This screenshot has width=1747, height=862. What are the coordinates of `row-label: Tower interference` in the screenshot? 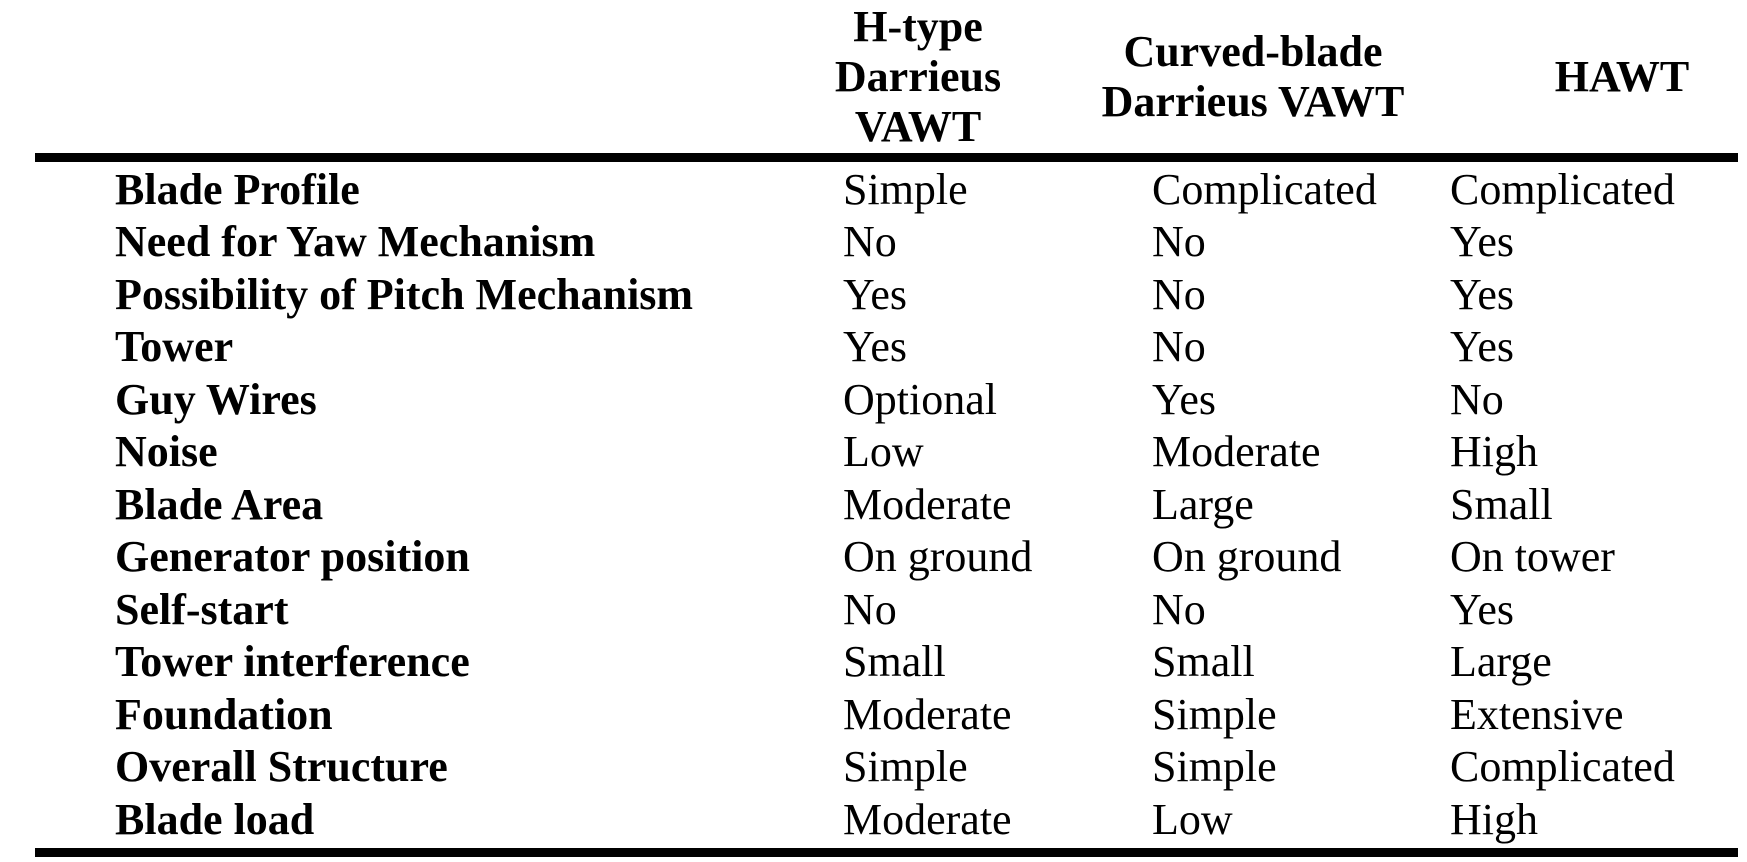 It's located at (292, 662).